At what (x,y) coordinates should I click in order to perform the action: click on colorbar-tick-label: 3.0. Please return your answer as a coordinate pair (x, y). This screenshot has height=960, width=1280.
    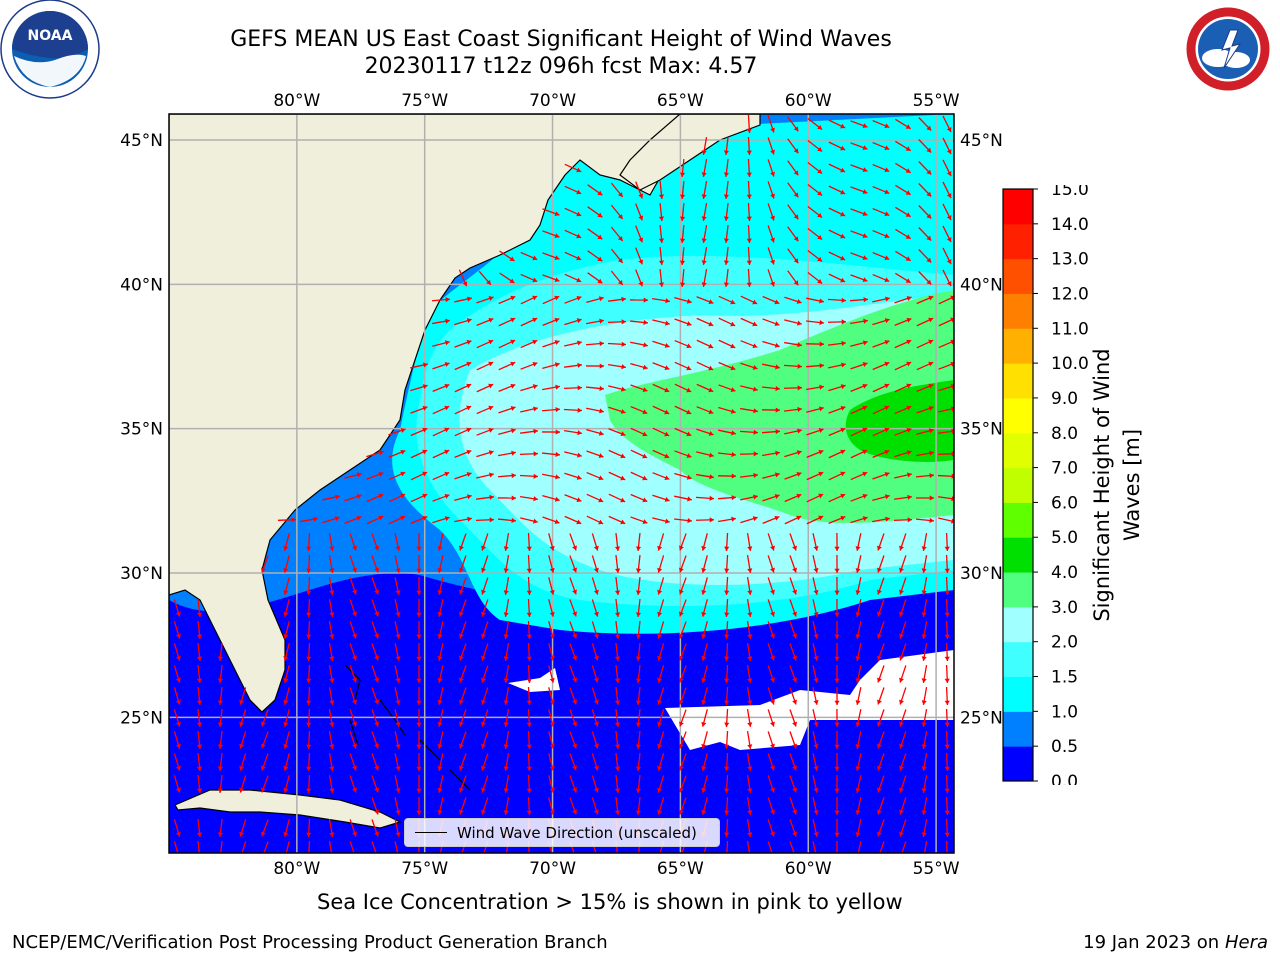
    Looking at the image, I should click on (1064, 608).